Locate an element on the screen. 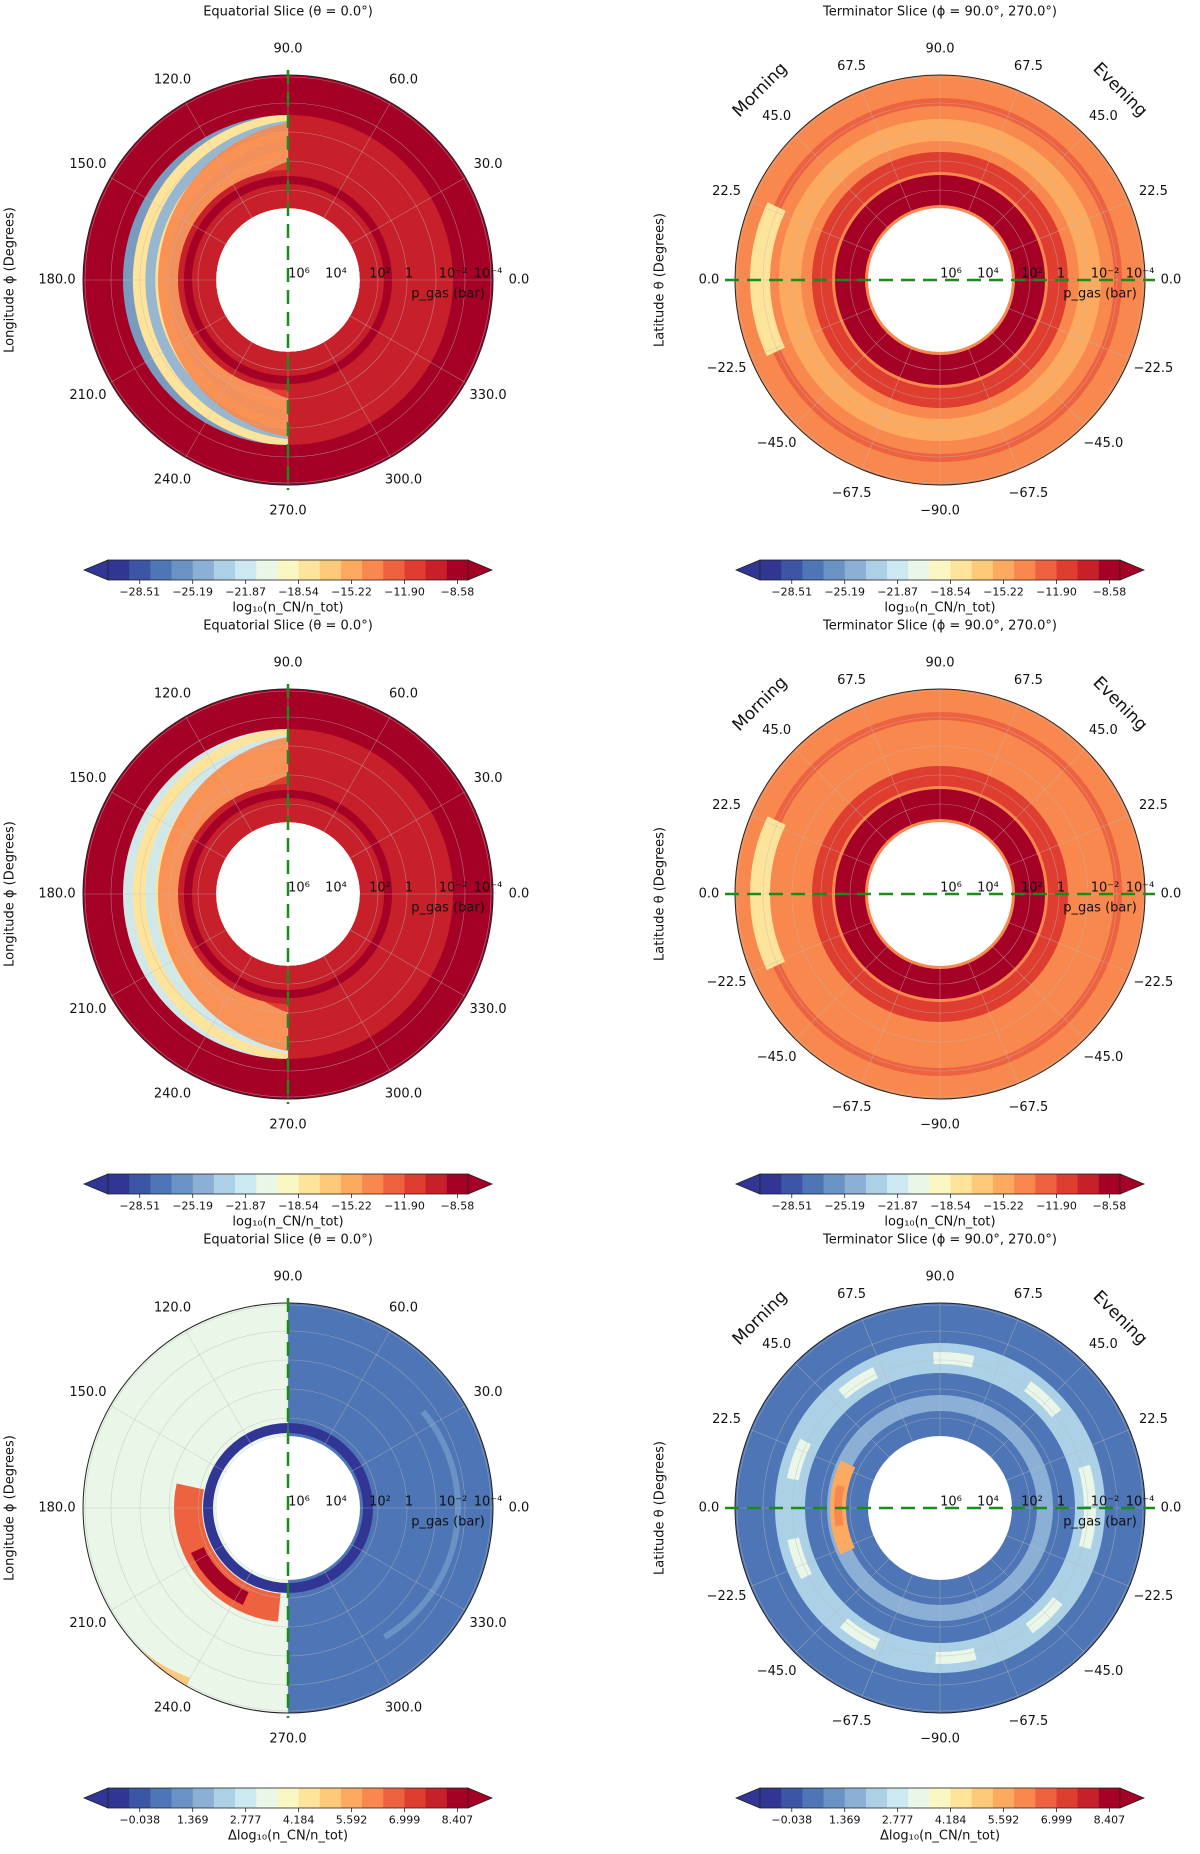  inner-hole is located at coordinates (940, 280).